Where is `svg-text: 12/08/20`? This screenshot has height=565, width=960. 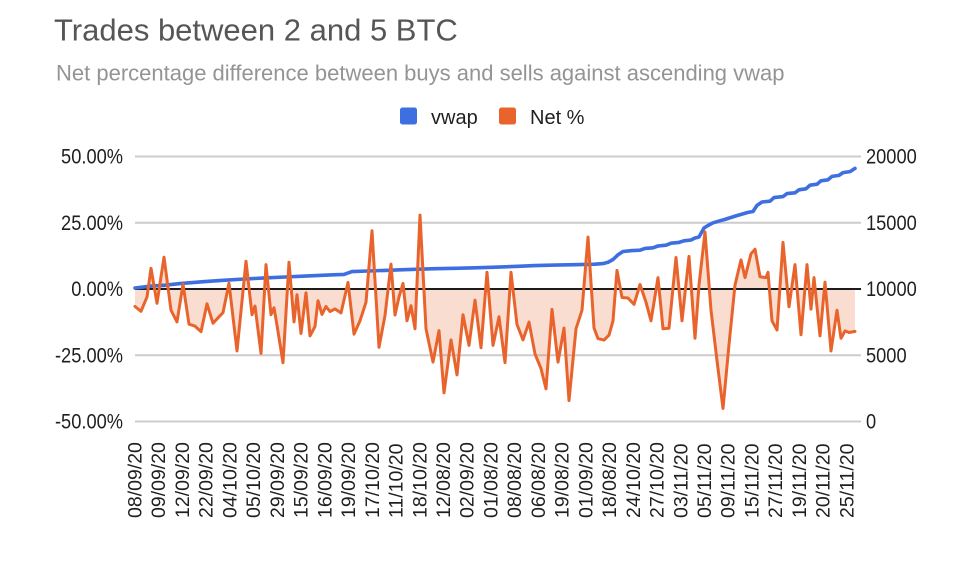 svg-text: 12/08/20 is located at coordinates (444, 480).